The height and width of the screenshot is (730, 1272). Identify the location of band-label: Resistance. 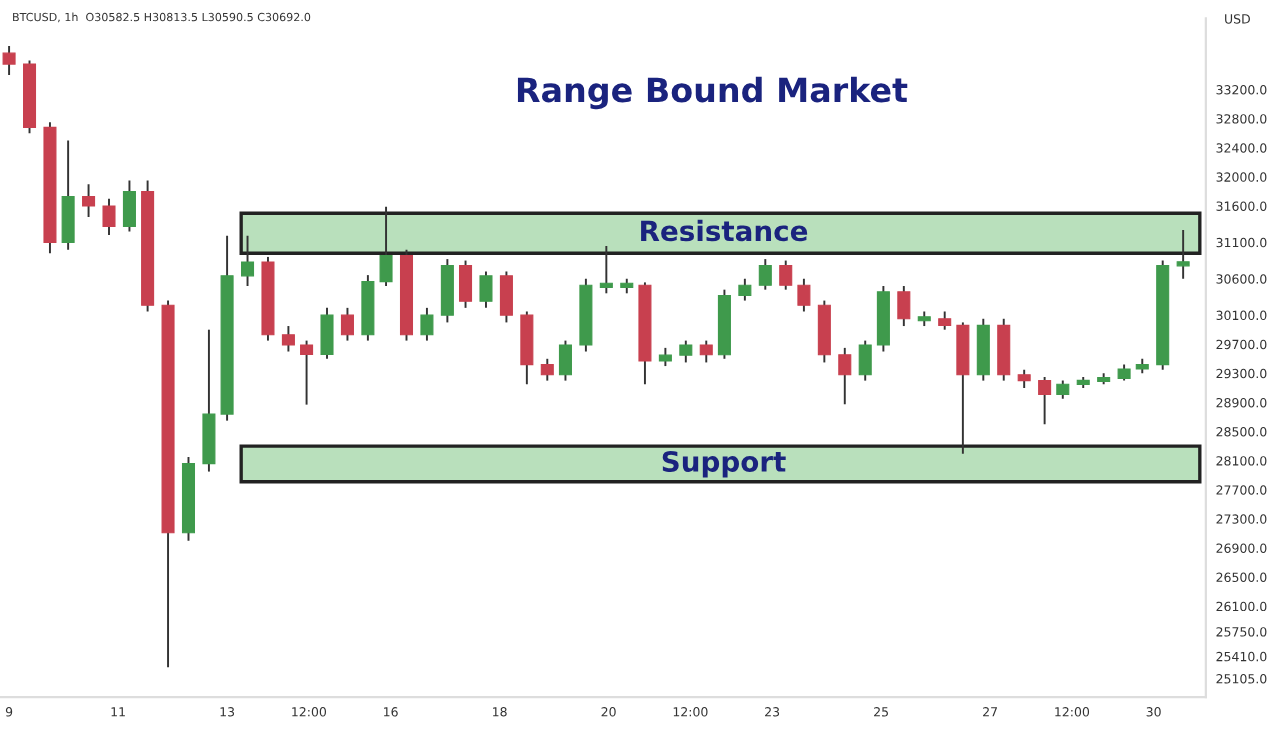
(724, 230).